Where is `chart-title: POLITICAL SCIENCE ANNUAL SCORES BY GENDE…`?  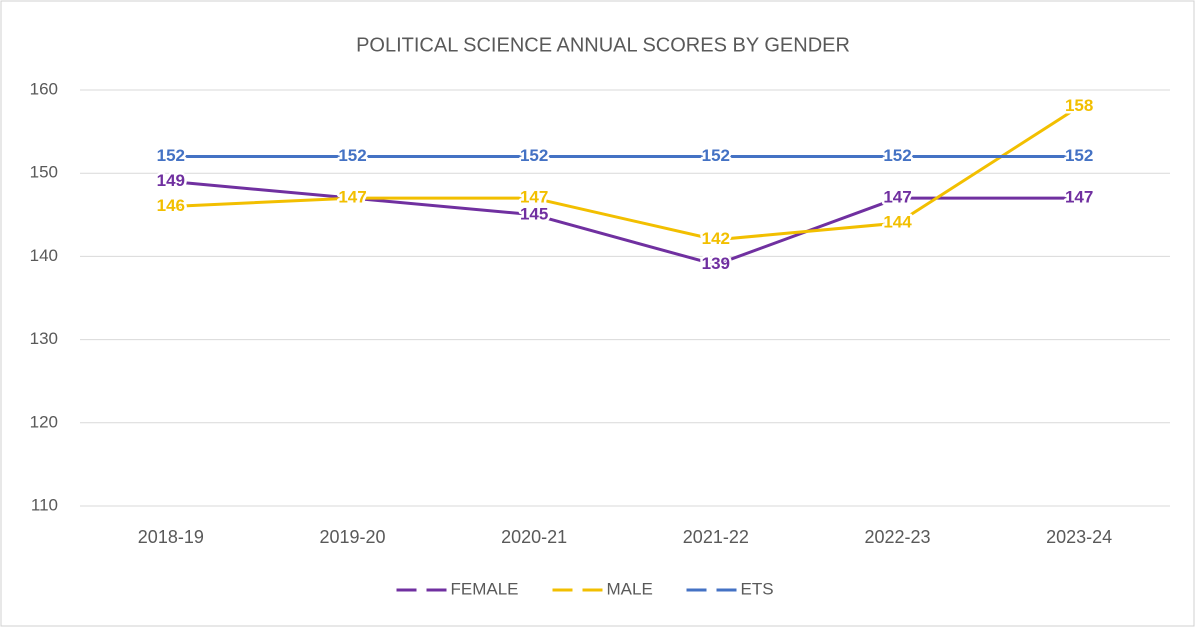
chart-title: POLITICAL SCIENCE ANNUAL SCORES BY GENDE… is located at coordinates (603, 45).